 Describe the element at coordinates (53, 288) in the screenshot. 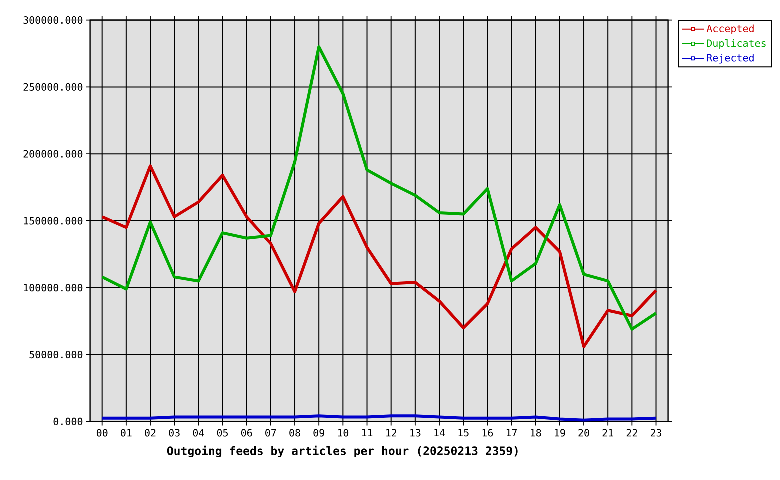

I see `y-tick-label: 100000.000` at that location.